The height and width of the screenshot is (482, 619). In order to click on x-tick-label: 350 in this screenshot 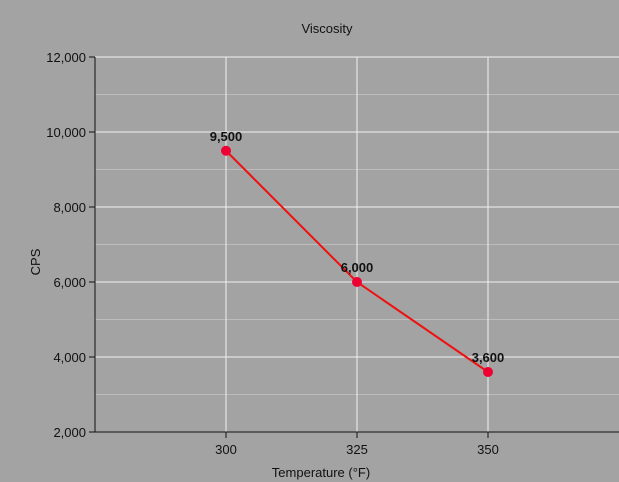, I will do `click(488, 449)`.